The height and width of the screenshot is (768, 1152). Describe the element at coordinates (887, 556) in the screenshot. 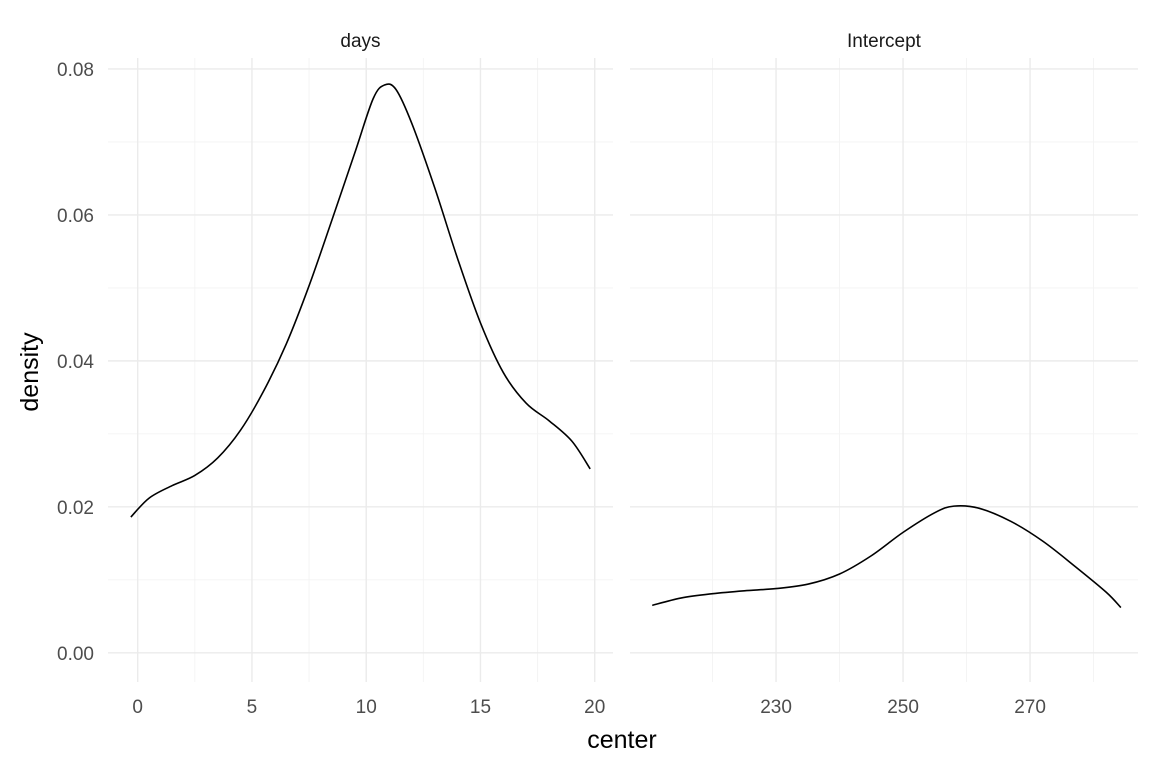

I see `density-curve-intercept` at that location.